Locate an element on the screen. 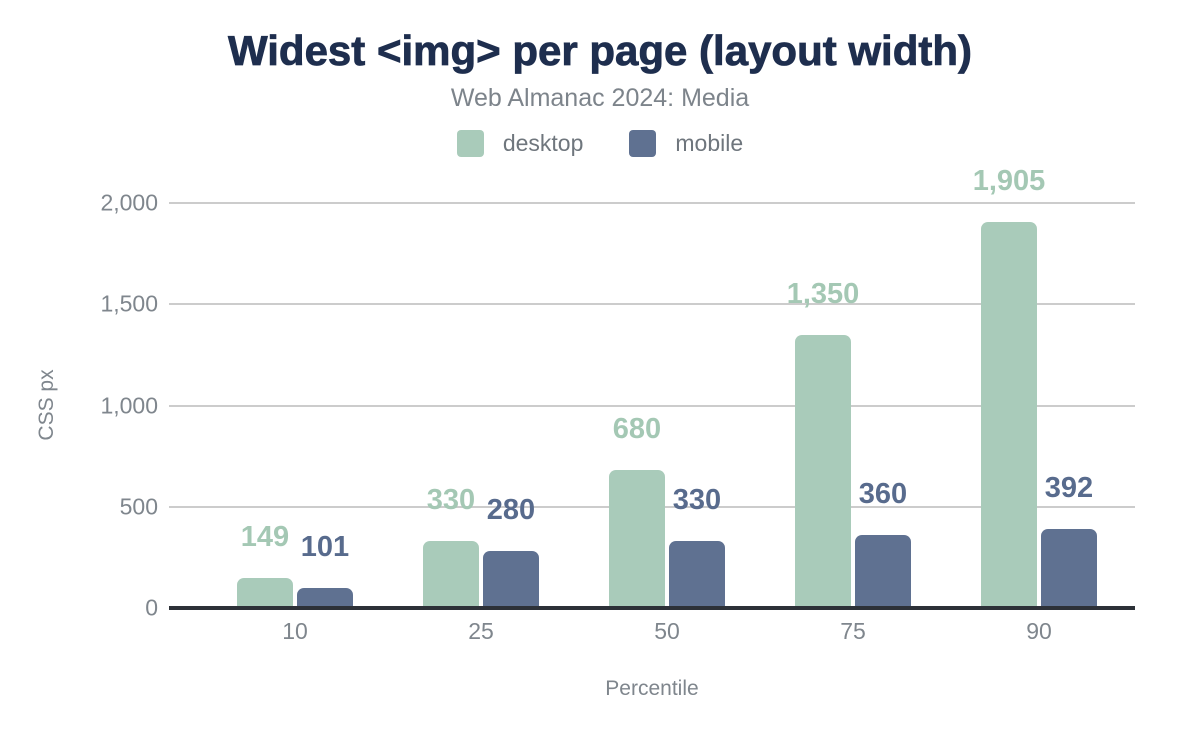  bar-desktop-p50: 680 is located at coordinates (637, 510).